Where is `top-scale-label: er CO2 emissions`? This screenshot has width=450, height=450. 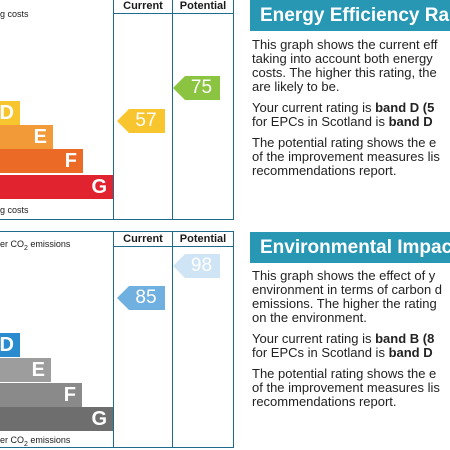 top-scale-label: er CO2 emissions is located at coordinates (35, 245).